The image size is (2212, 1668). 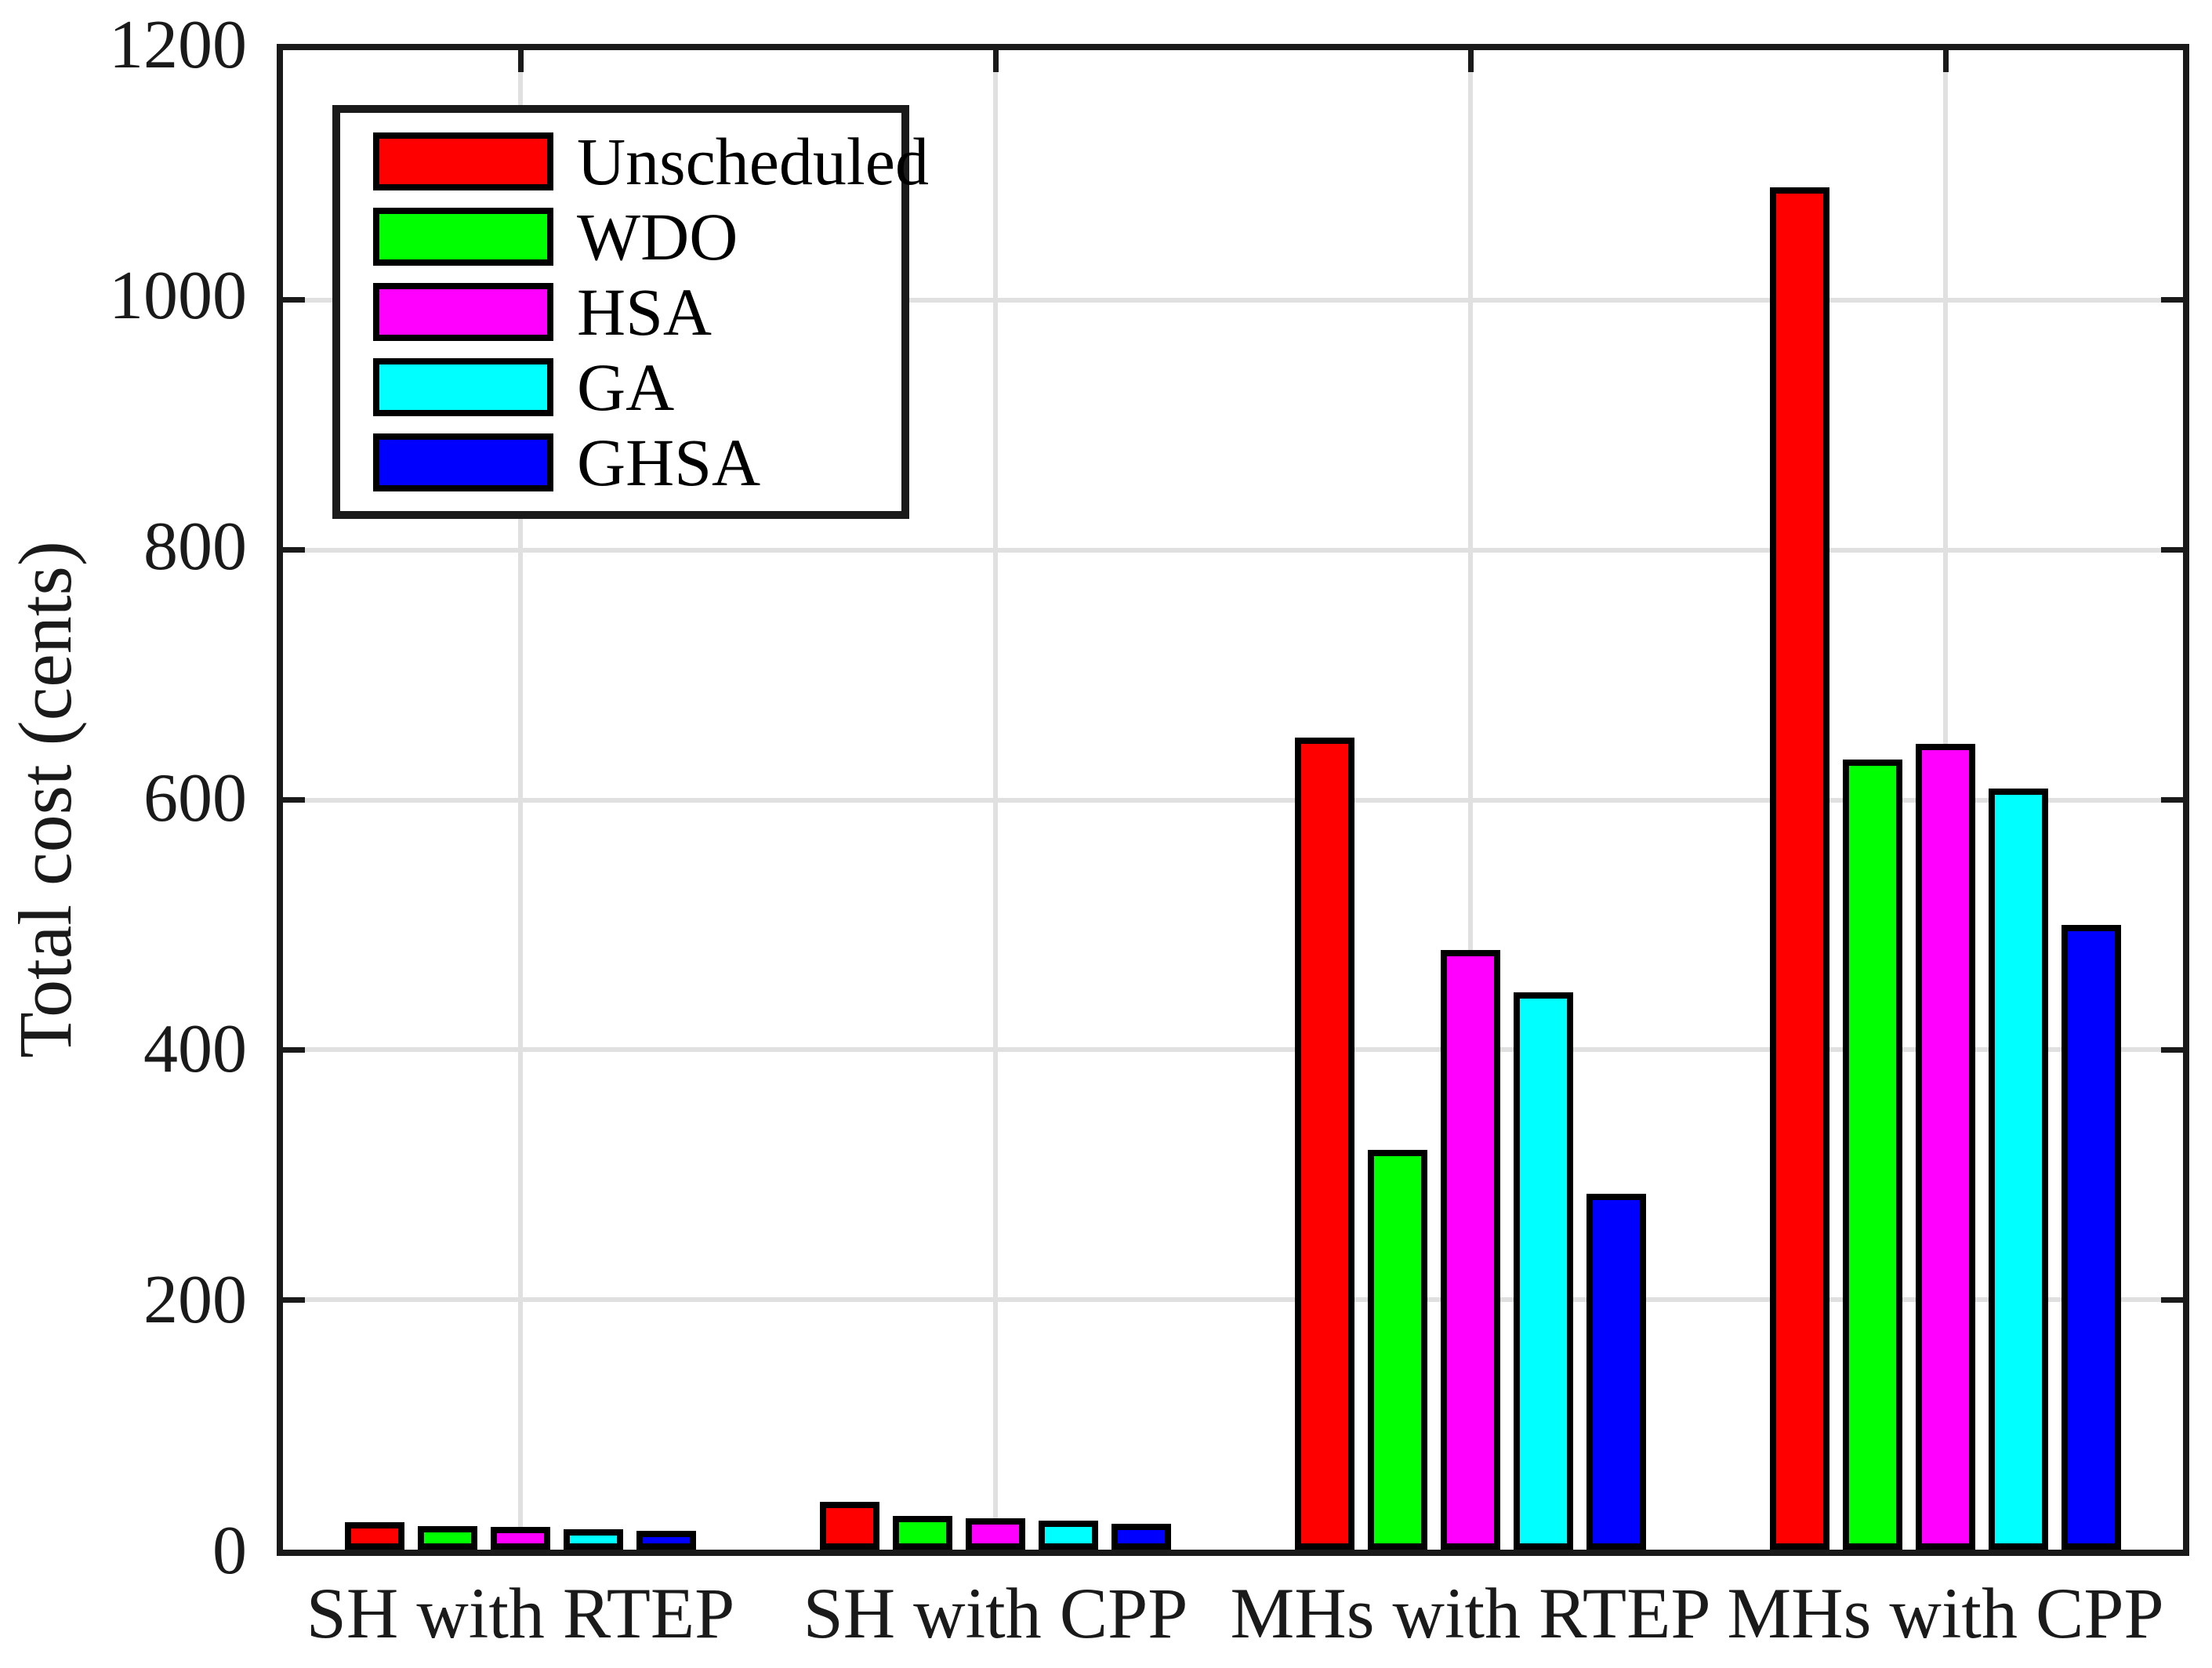 What do you see at coordinates (1945, 1613) in the screenshot?
I see `x-tick-label-4: MHs with CPP` at bounding box center [1945, 1613].